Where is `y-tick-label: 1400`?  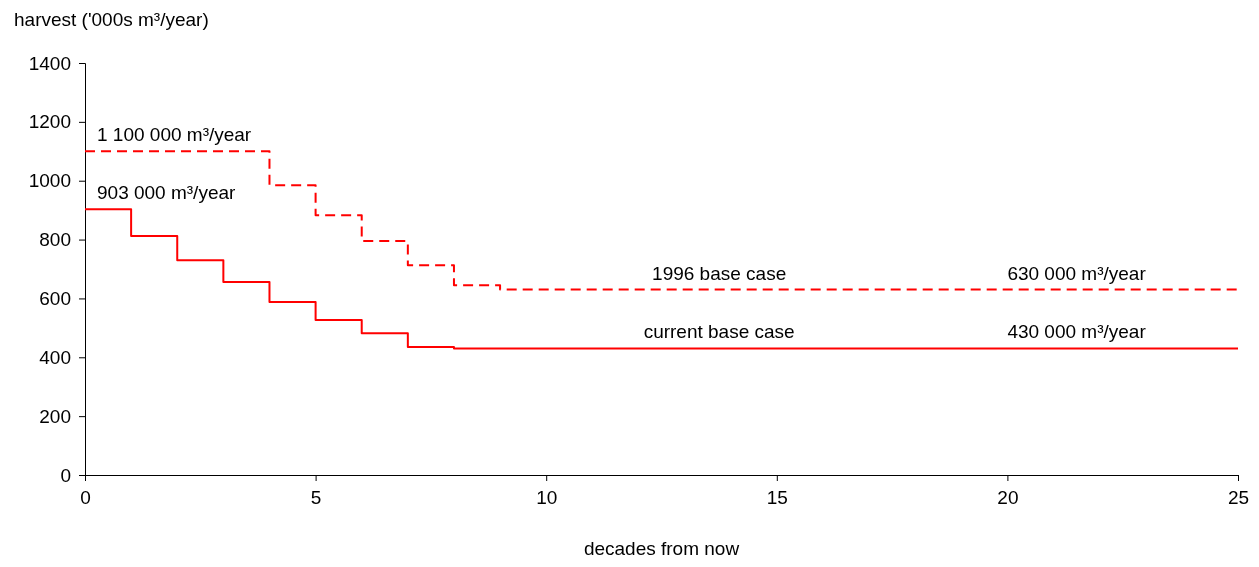
y-tick-label: 1400 is located at coordinates (49, 63).